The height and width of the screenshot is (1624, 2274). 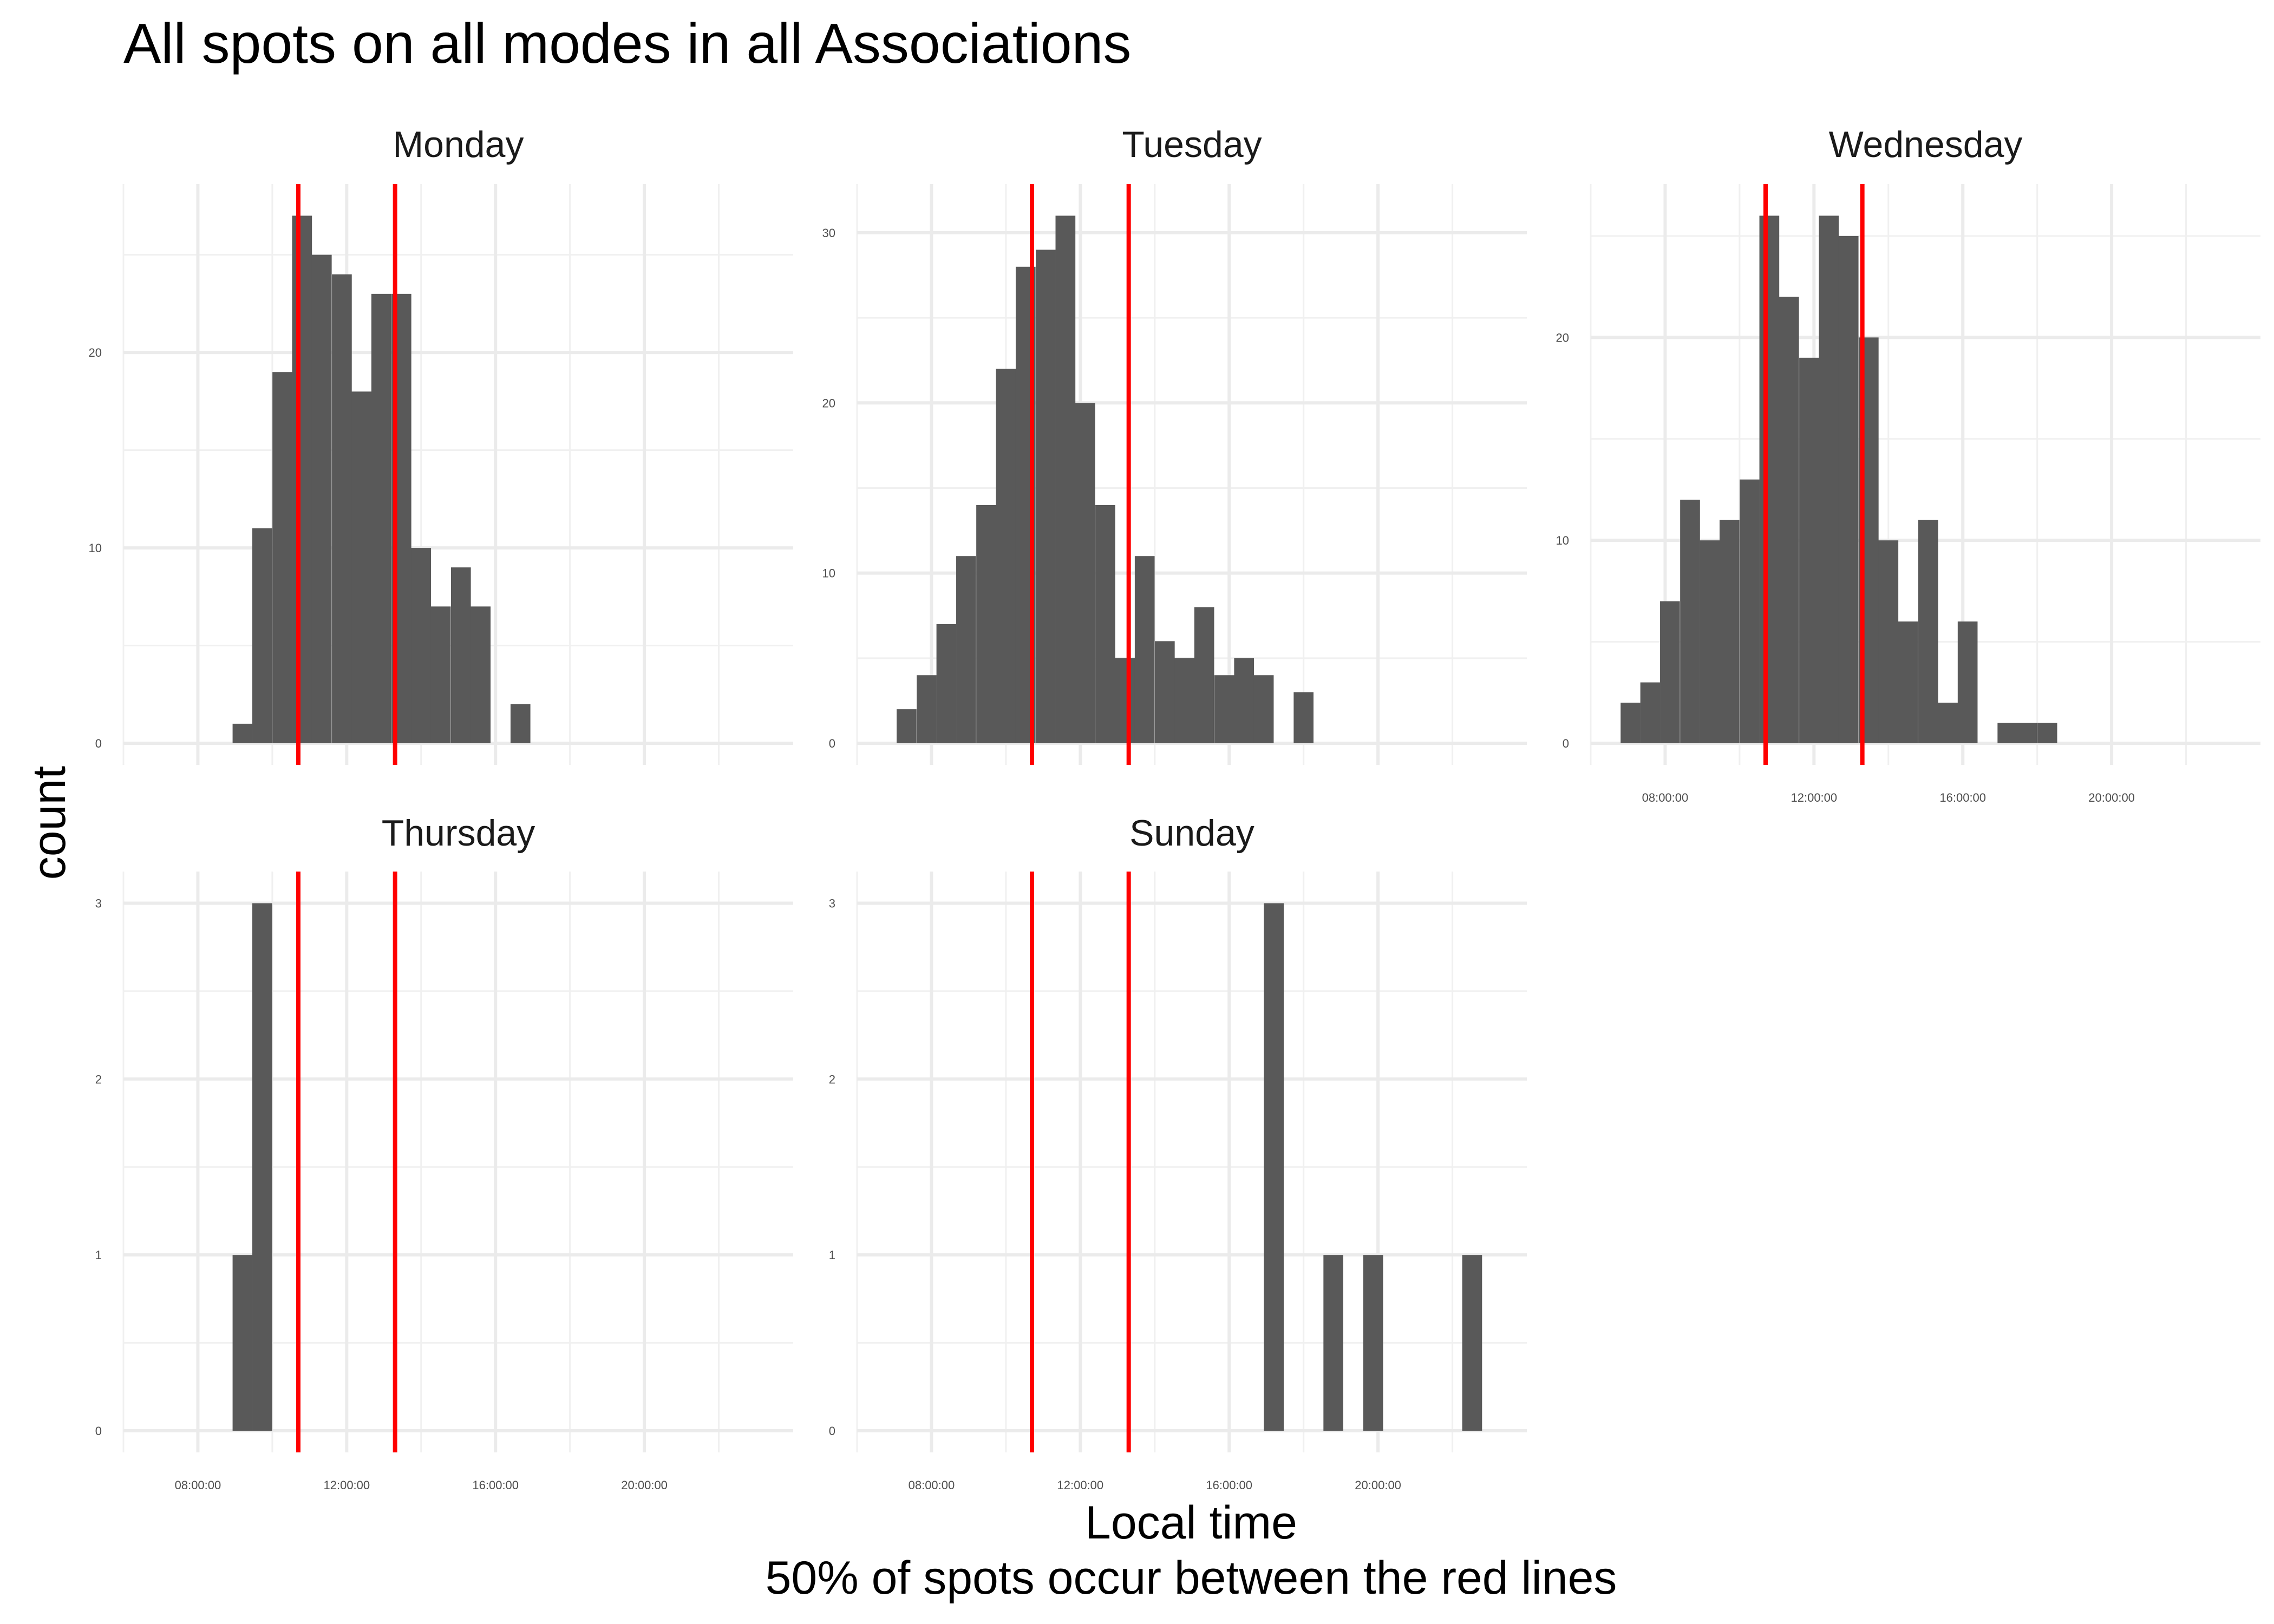 What do you see at coordinates (829, 233) in the screenshot?
I see `y-tick-label: 30` at bounding box center [829, 233].